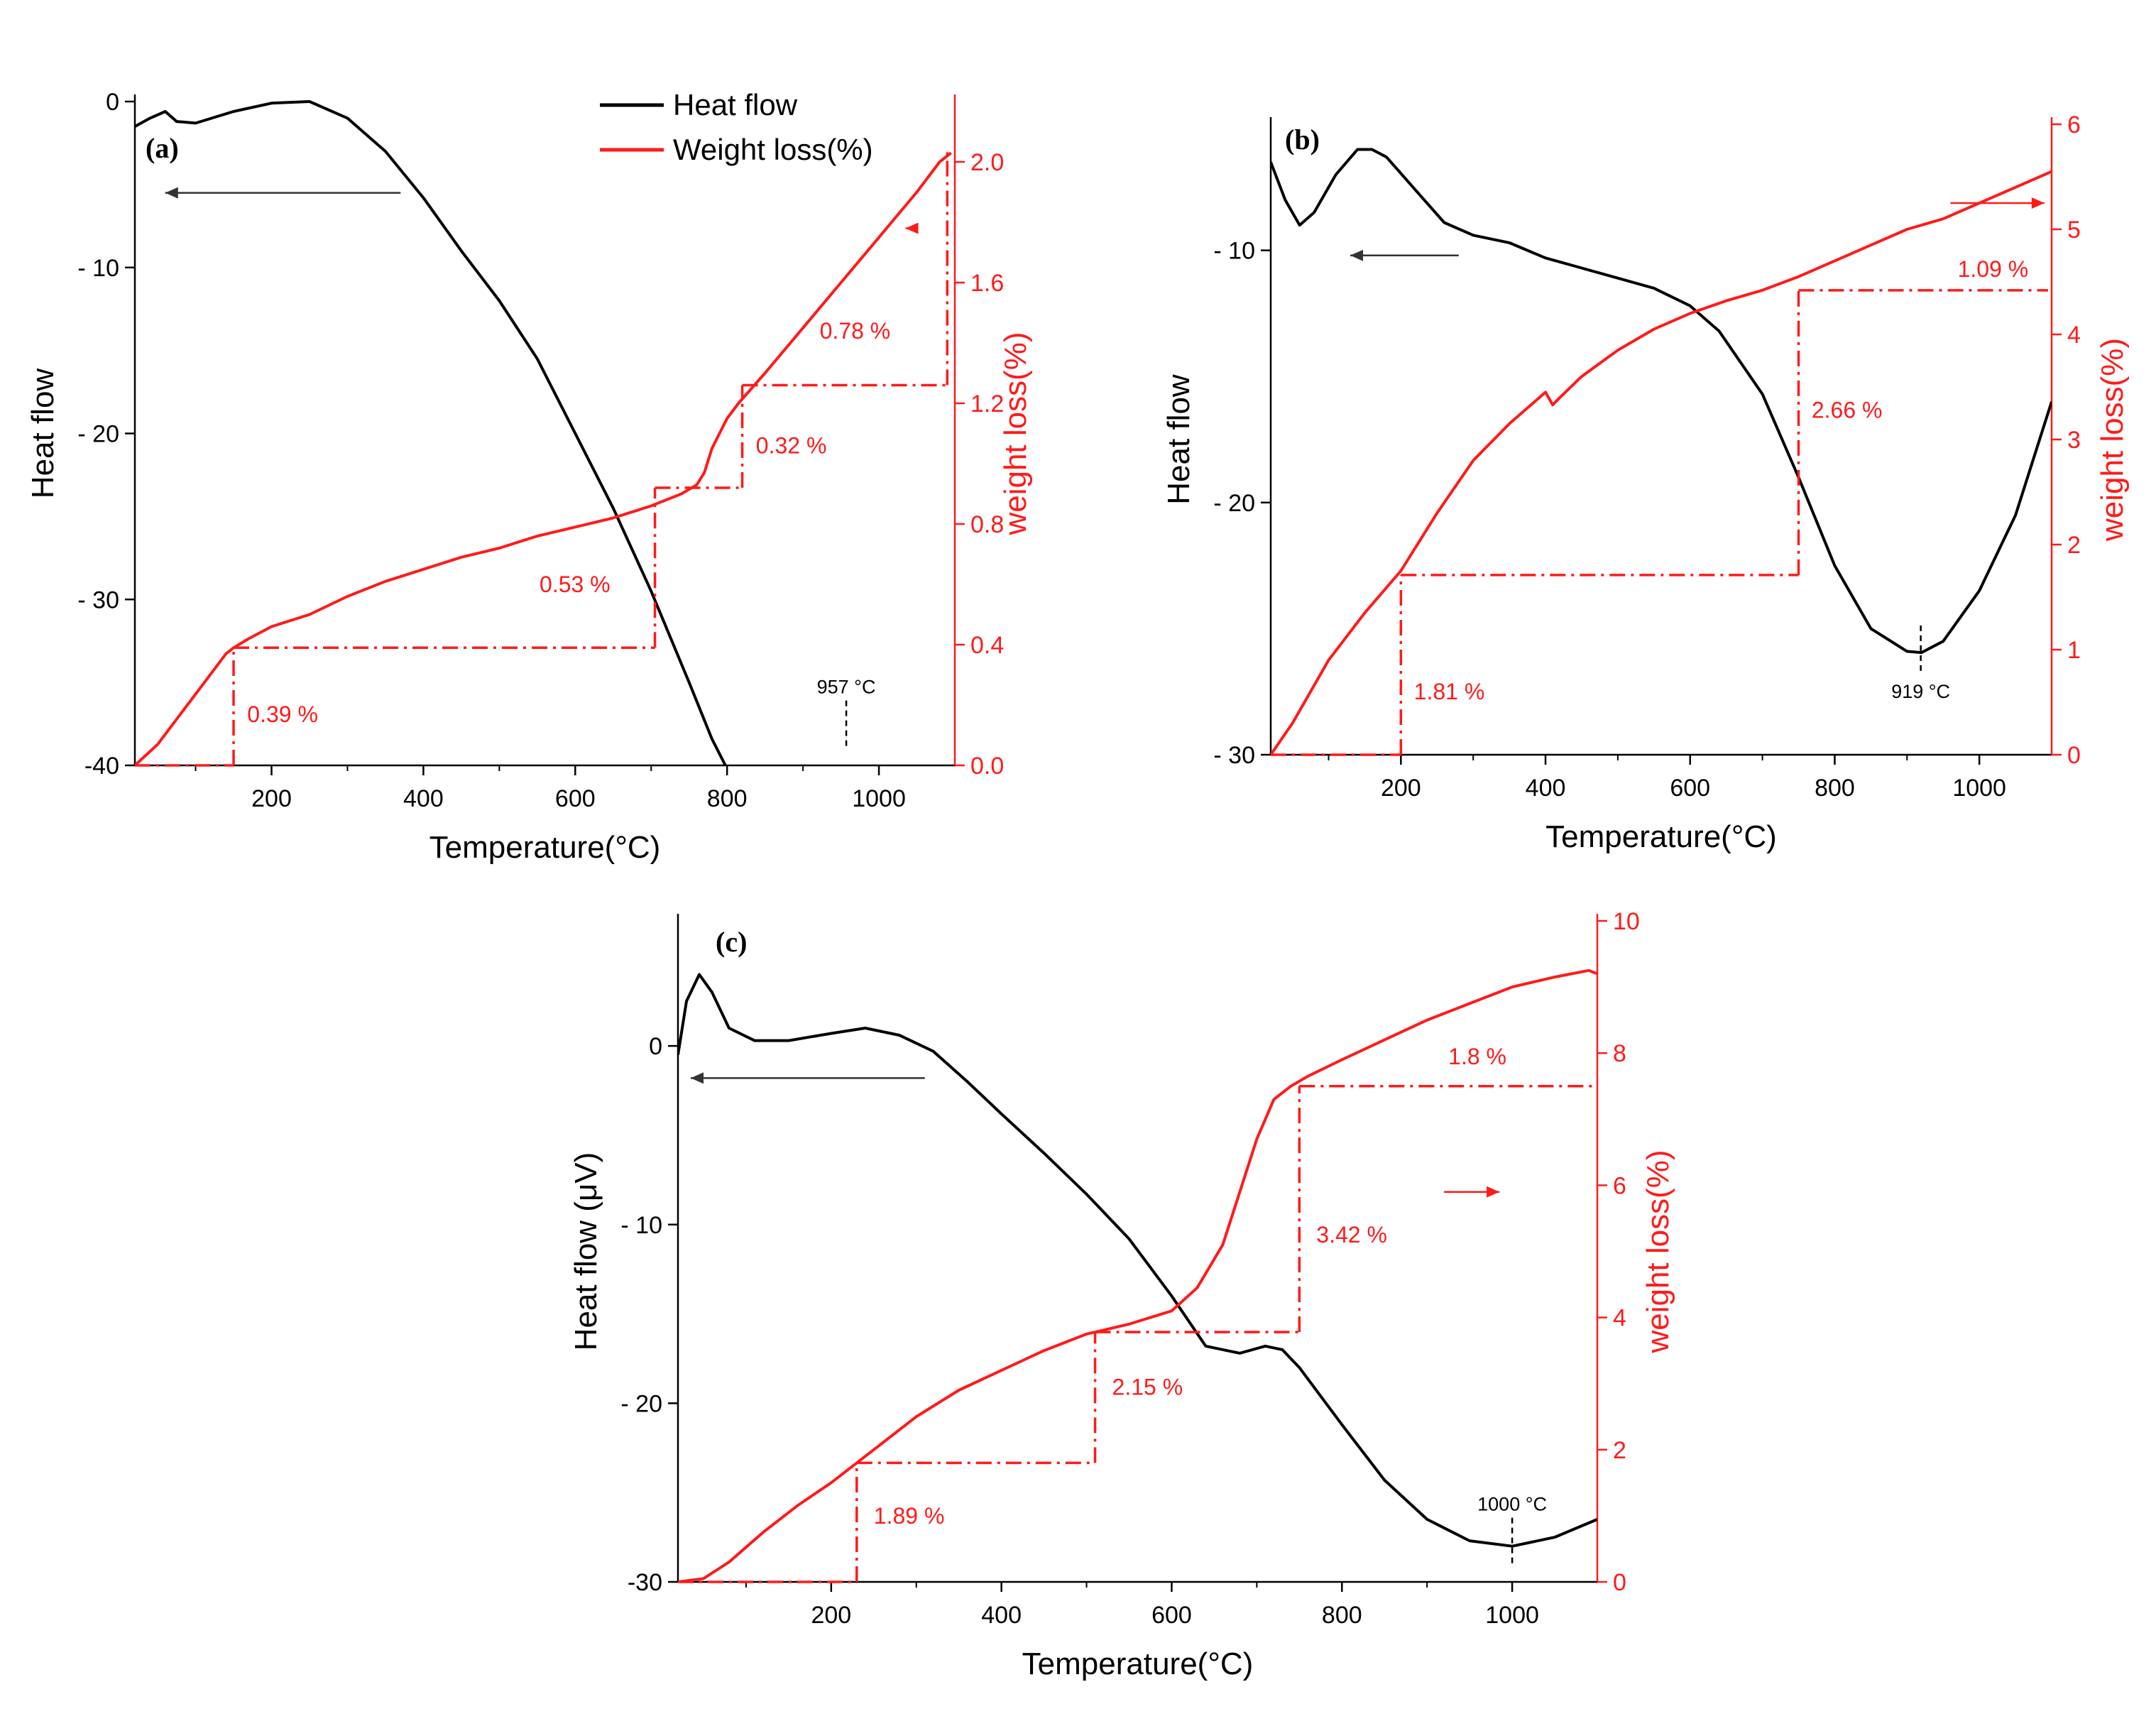 The image size is (2156, 1731). What do you see at coordinates (731, 942) in the screenshot?
I see `panel-label: (c)` at bounding box center [731, 942].